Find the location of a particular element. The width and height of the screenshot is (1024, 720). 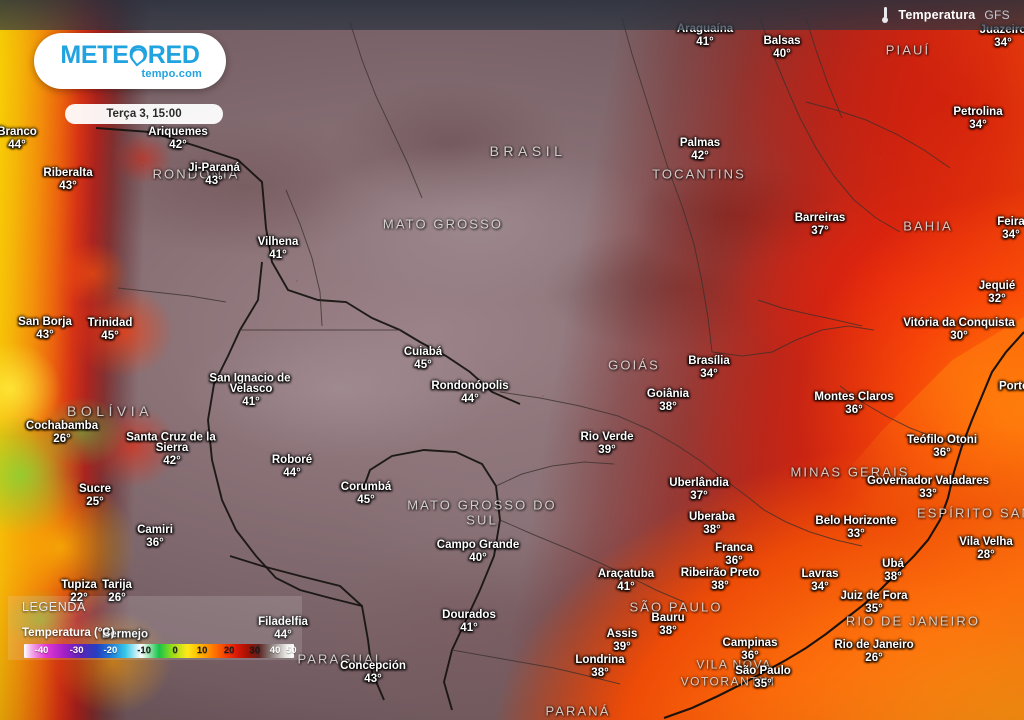

model-label: GFS is located at coordinates (997, 15).